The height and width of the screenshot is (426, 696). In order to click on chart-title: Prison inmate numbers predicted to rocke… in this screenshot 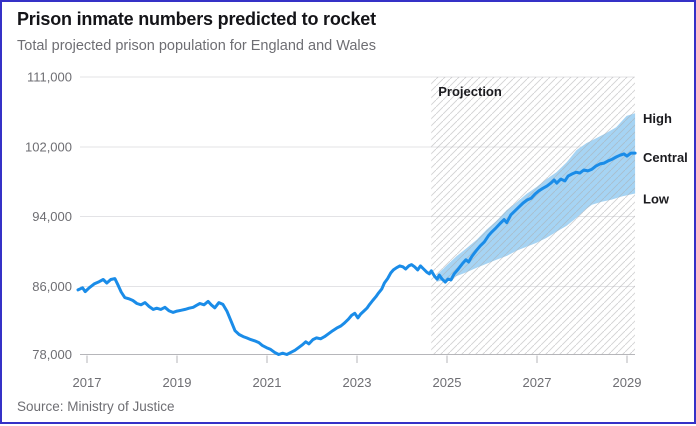, I will do `click(196, 19)`.